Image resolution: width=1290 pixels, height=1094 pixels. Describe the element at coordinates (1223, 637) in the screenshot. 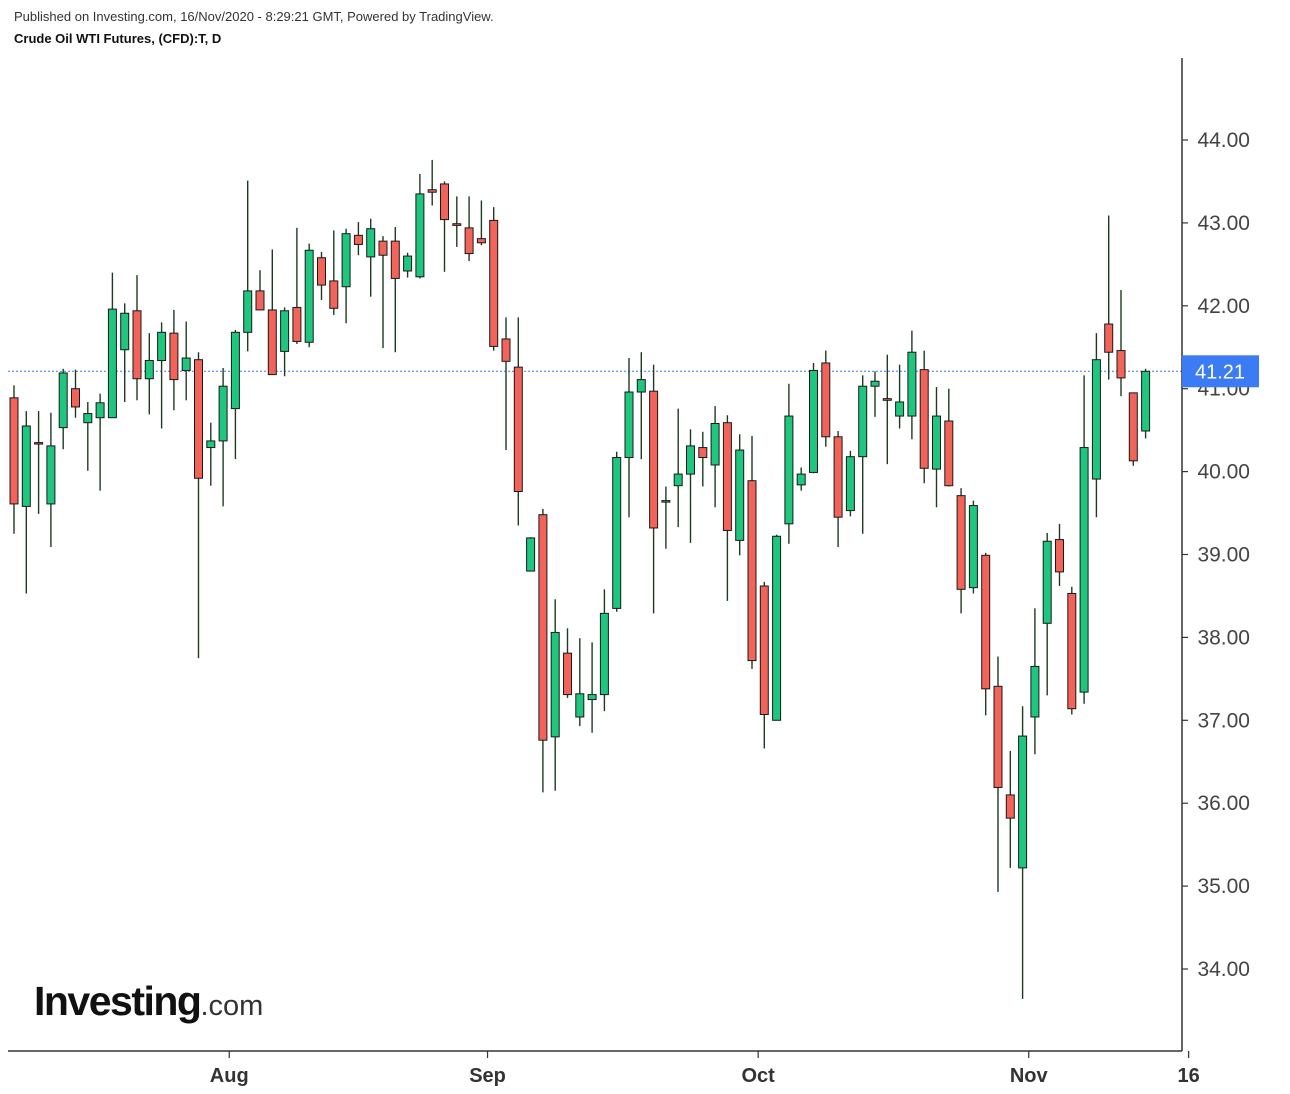

I see `y-tick-label: 38.00` at that location.